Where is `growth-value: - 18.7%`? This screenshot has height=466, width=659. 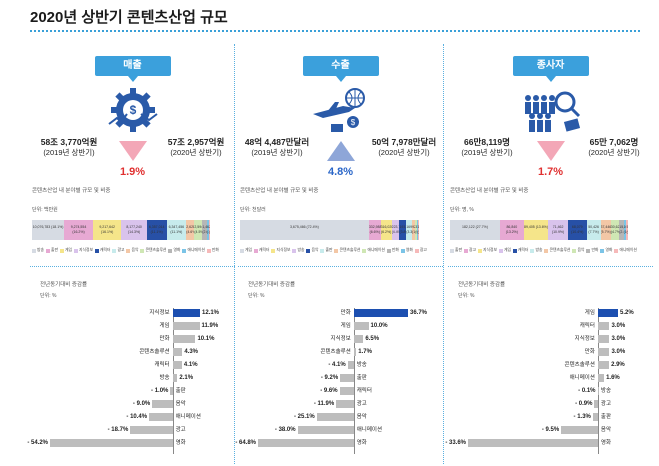
growth-value: - 18.7% is located at coordinates (118, 430).